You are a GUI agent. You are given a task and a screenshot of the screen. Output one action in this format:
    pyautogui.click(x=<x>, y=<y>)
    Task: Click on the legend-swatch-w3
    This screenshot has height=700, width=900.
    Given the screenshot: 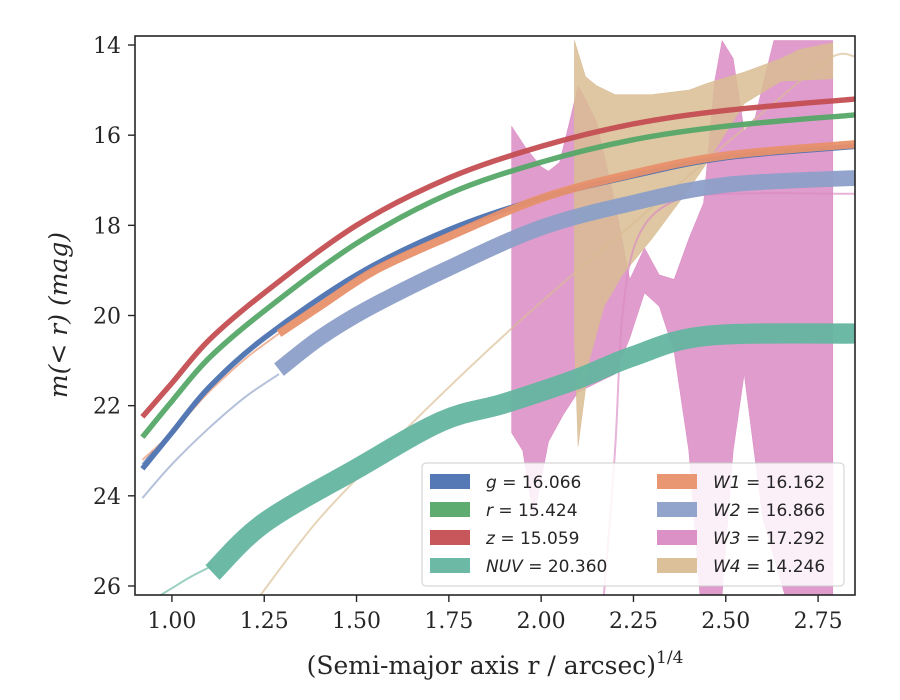 What is the action you would take?
    pyautogui.click(x=677, y=537)
    